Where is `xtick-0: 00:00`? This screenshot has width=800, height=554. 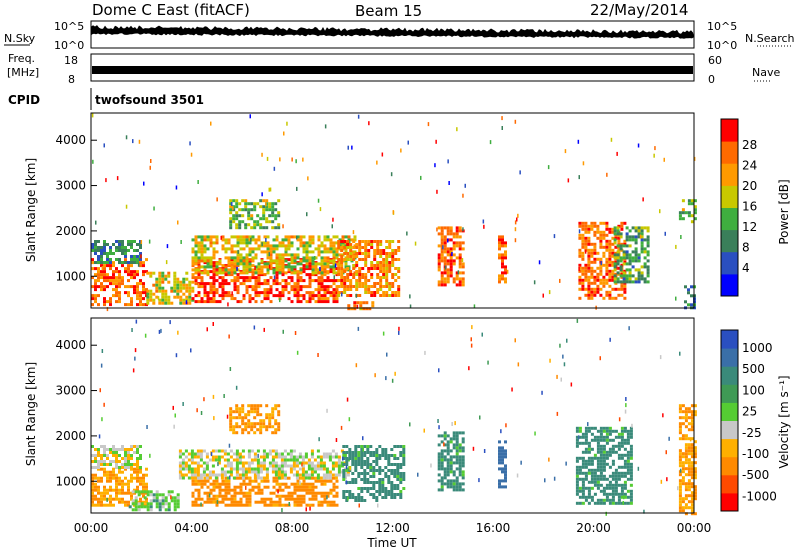
xtick-0: 00:00 is located at coordinates (91, 528).